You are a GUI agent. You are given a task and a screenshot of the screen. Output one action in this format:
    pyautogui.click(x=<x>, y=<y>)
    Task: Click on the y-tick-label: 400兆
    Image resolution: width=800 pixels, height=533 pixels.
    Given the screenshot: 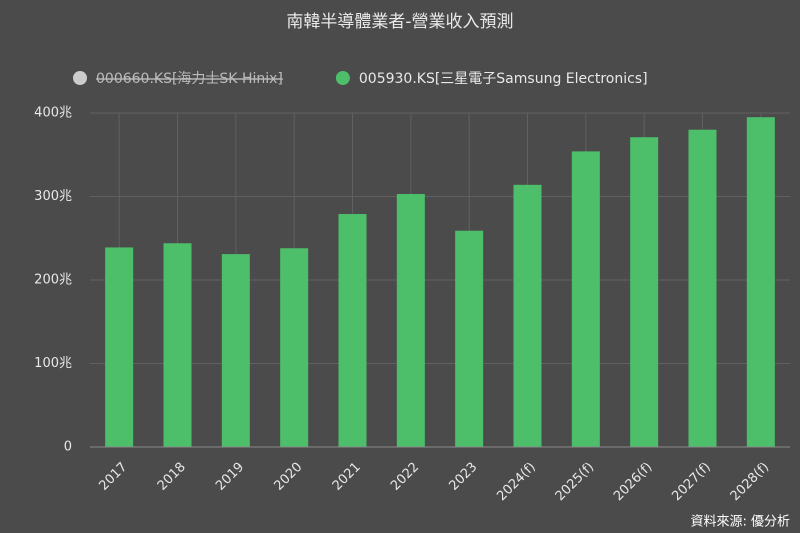 What is the action you would take?
    pyautogui.click(x=53, y=113)
    